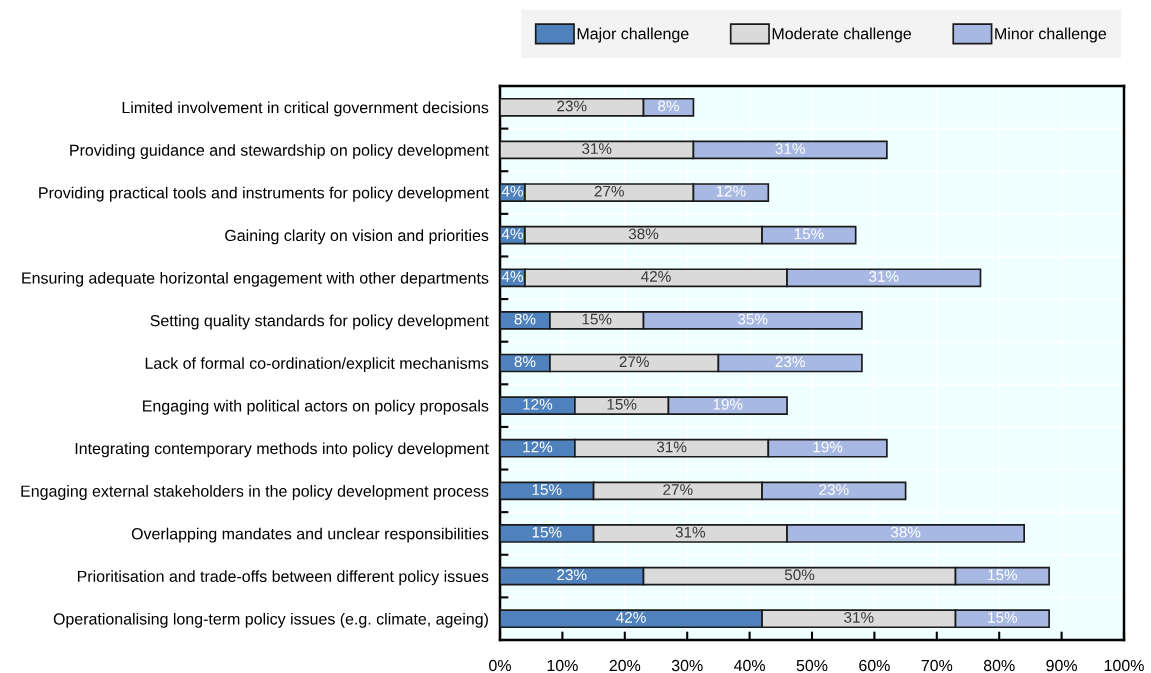 This screenshot has width=1151, height=673. I want to click on x-tick-label: 100%, so click(1124, 665).